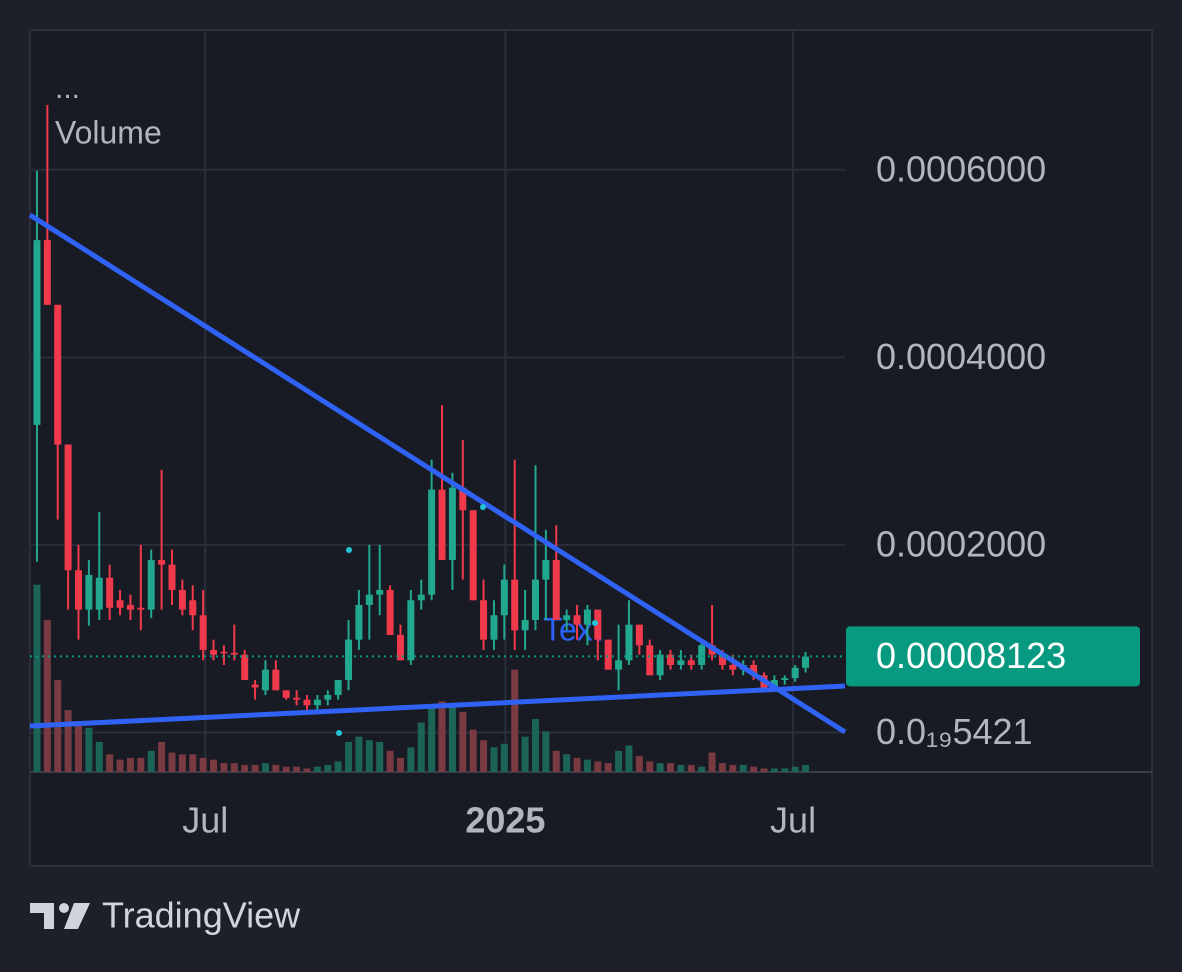  I want to click on last-price-box, so click(993, 656).